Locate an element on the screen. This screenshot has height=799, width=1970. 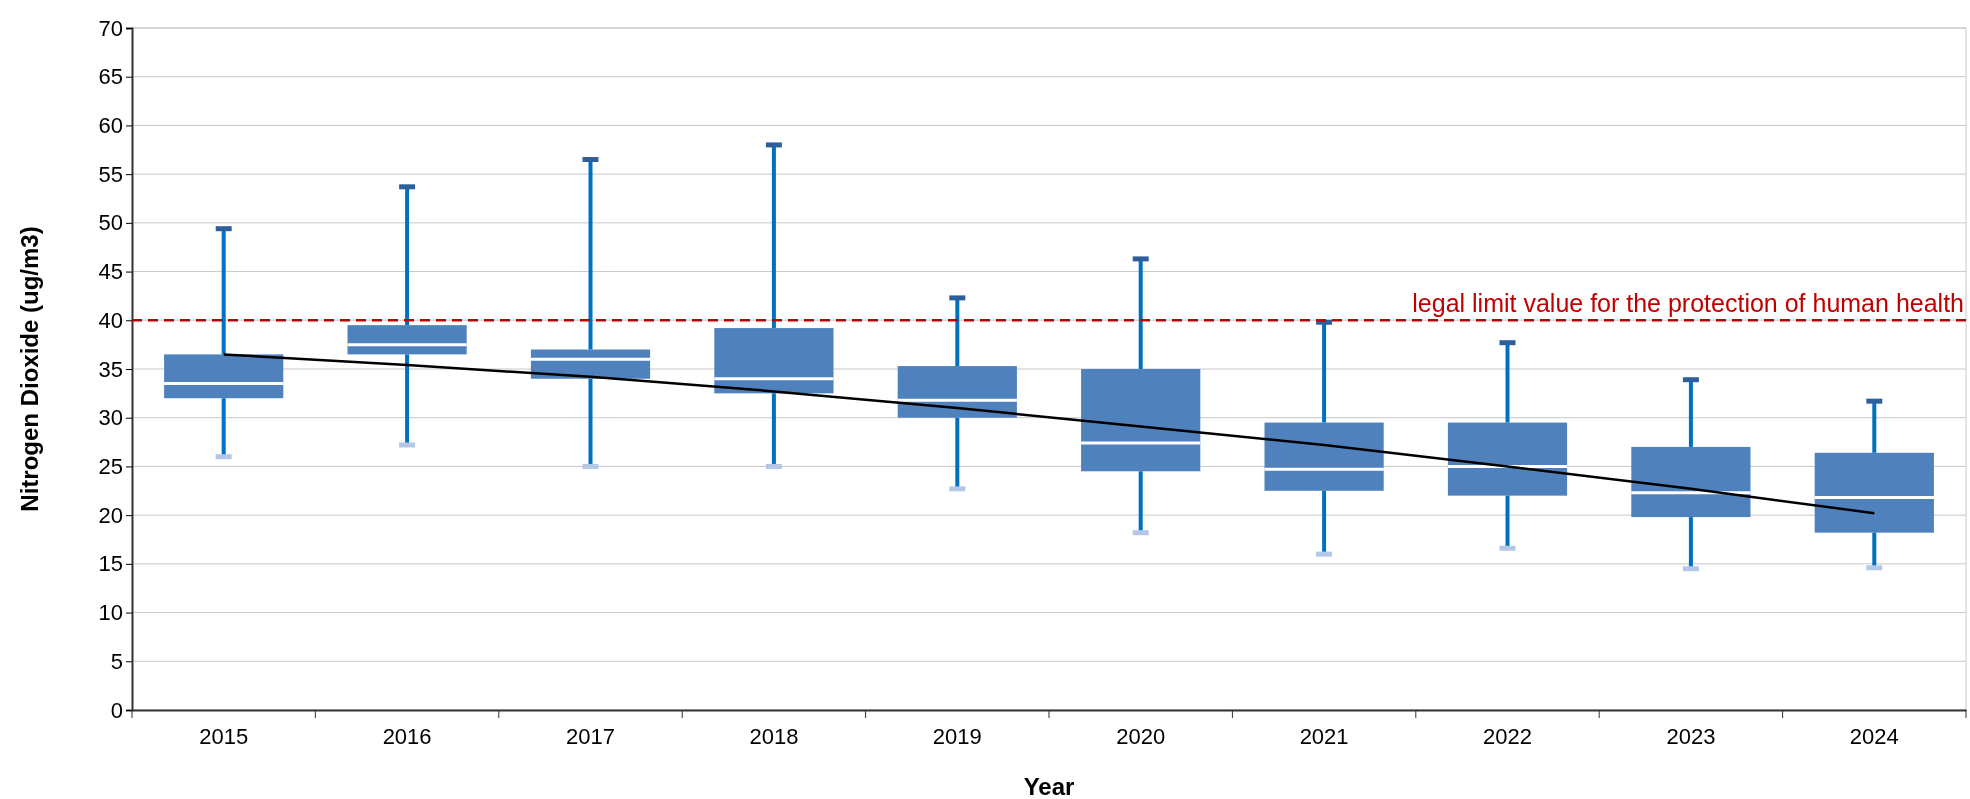
y-tick-label: 45 is located at coordinates (110, 272).